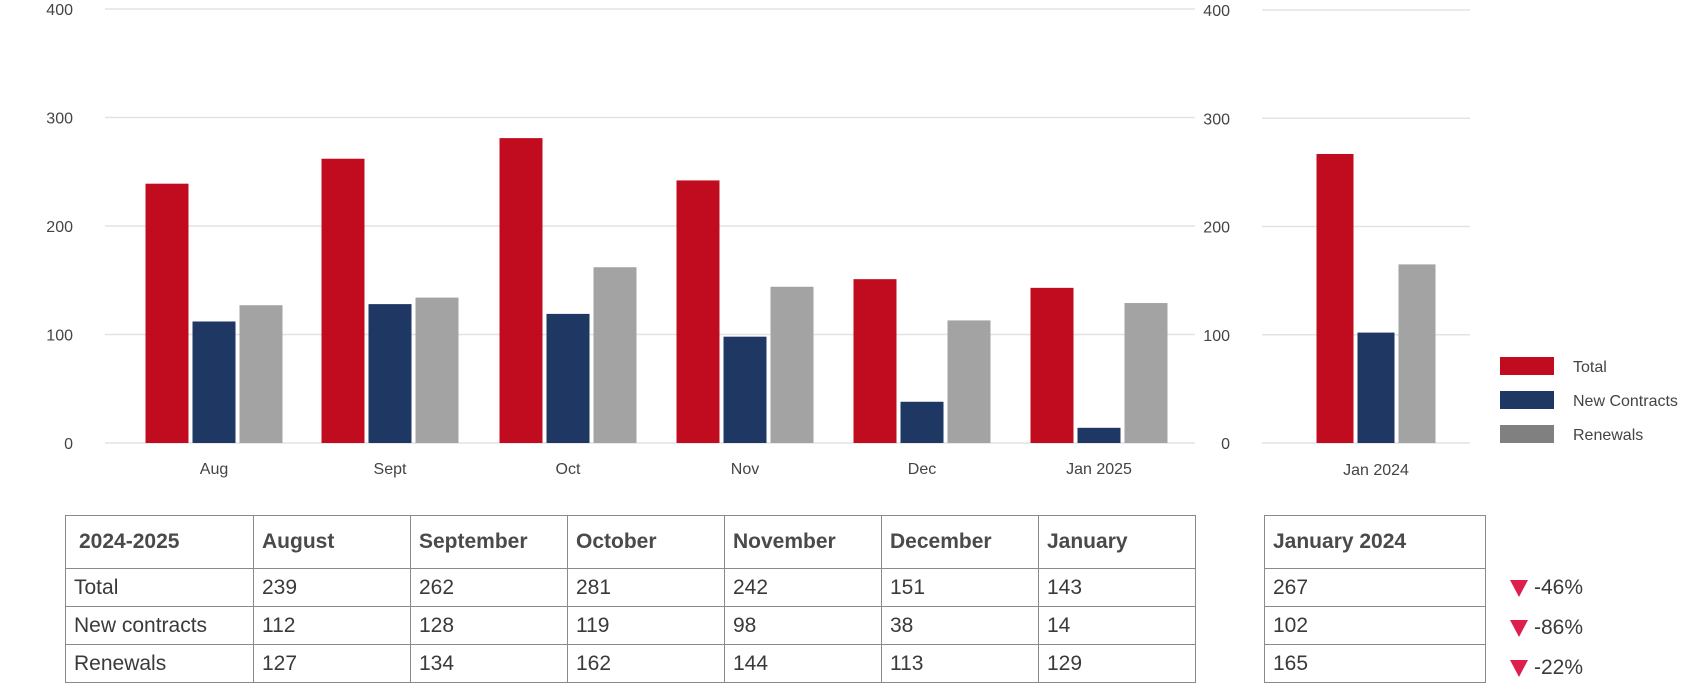 The image size is (1698, 693). What do you see at coordinates (646, 625) in the screenshot?
I see `table-cell: 119` at bounding box center [646, 625].